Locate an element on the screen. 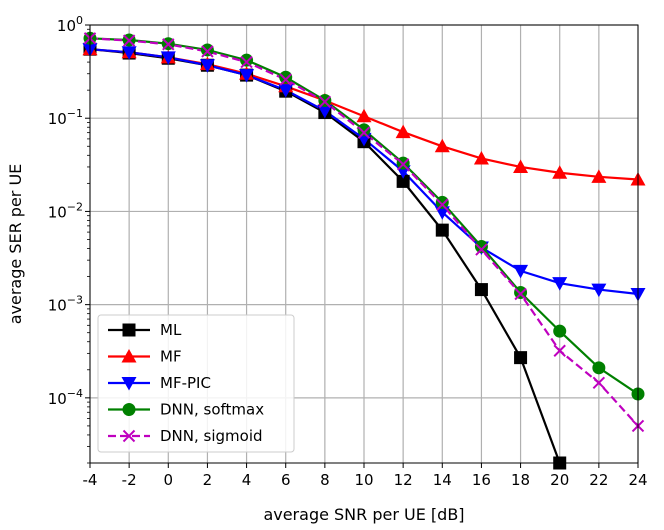  x-tick-label: 16 is located at coordinates (481, 480).